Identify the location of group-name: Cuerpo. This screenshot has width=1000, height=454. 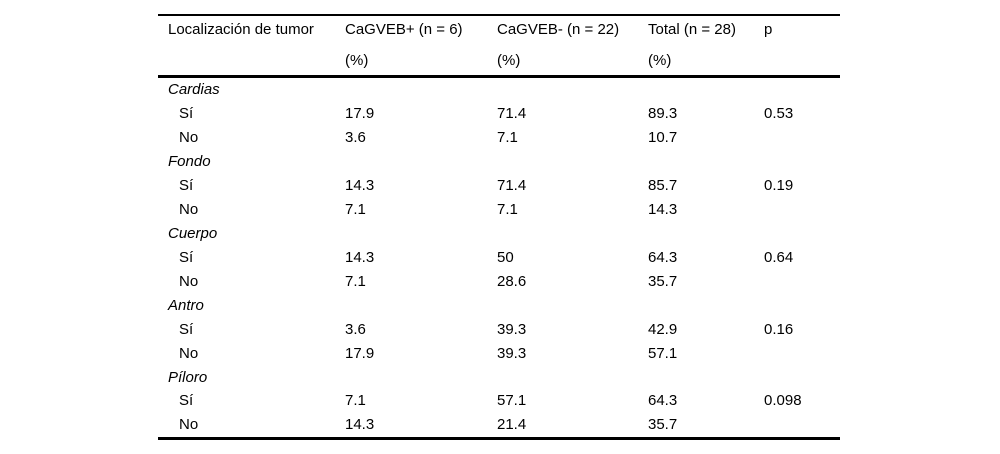
(193, 233).